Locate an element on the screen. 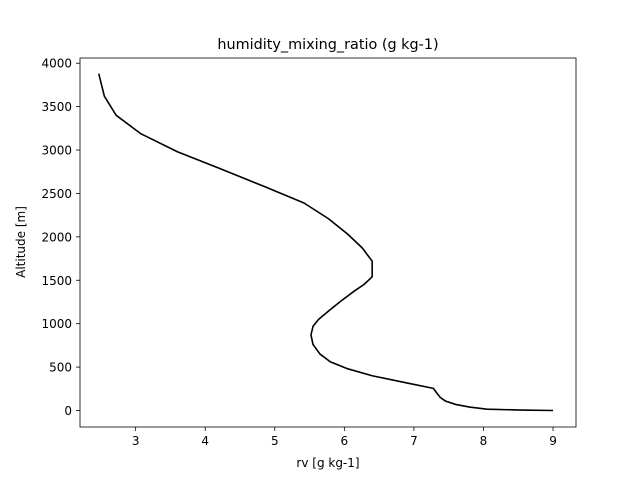 The width and height of the screenshot is (640, 480). x-tick-label: 3 is located at coordinates (136, 441).